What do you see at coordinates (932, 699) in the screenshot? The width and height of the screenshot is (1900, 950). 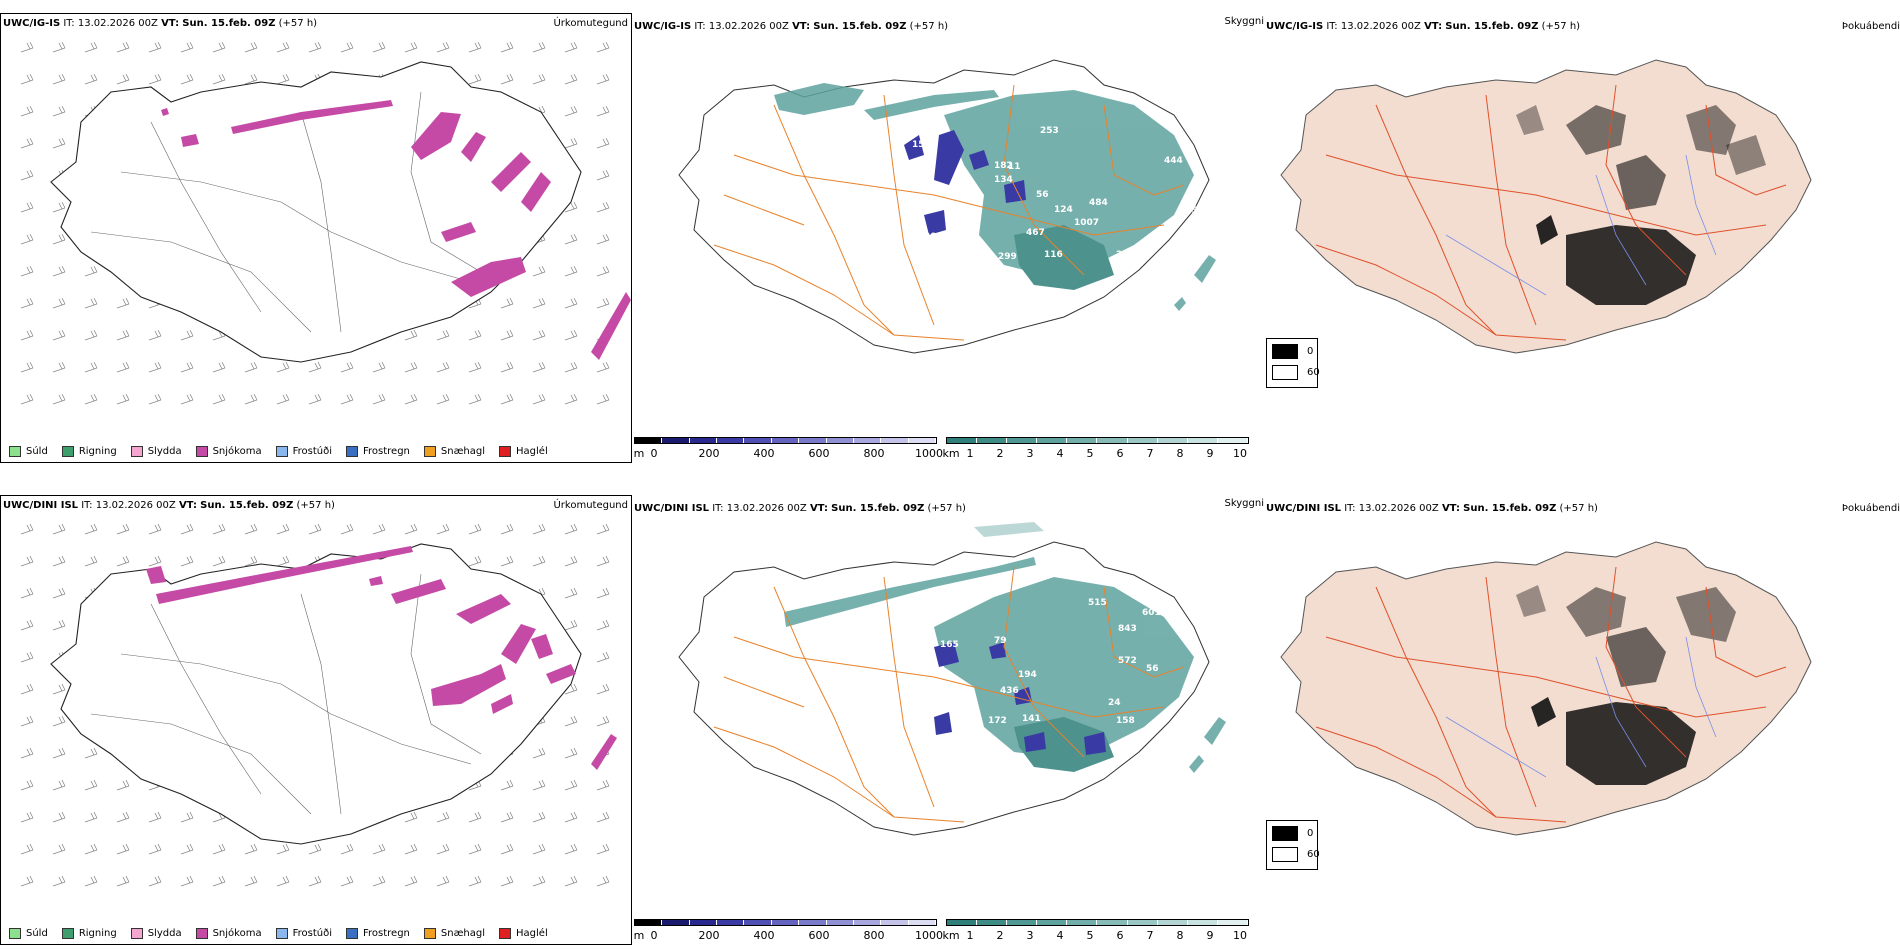 I see `visibility-label: 15` at bounding box center [932, 699].